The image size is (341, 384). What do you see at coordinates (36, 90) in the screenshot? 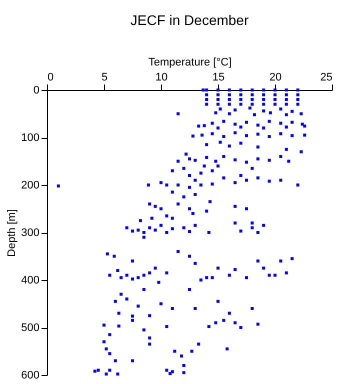
I see `y-tick-label: 0` at bounding box center [36, 90].